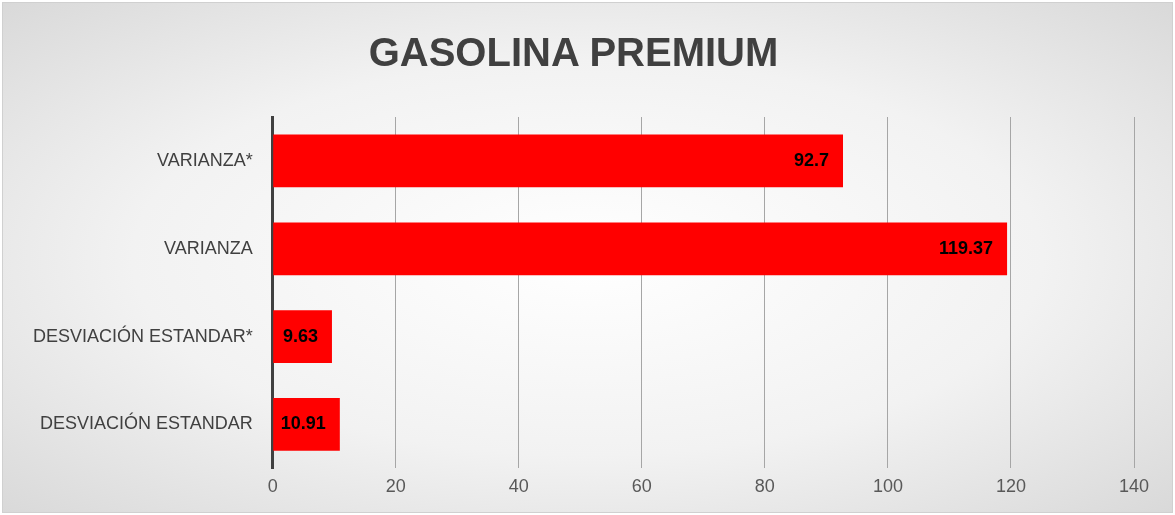 The width and height of the screenshot is (1175, 515). Describe the element at coordinates (966, 247) in the screenshot. I see `data-label: 119.37` at that location.